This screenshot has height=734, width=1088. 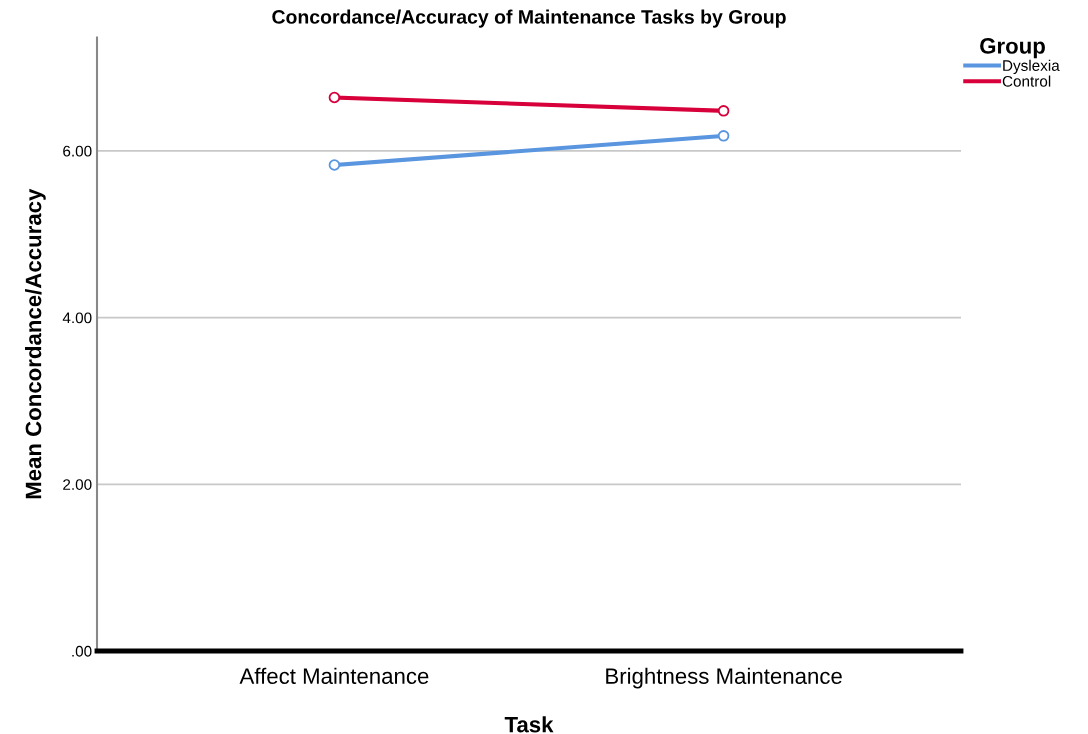 What do you see at coordinates (35, 343) in the screenshot?
I see `y-axis-title: Mean Concordance/Accuracy` at bounding box center [35, 343].